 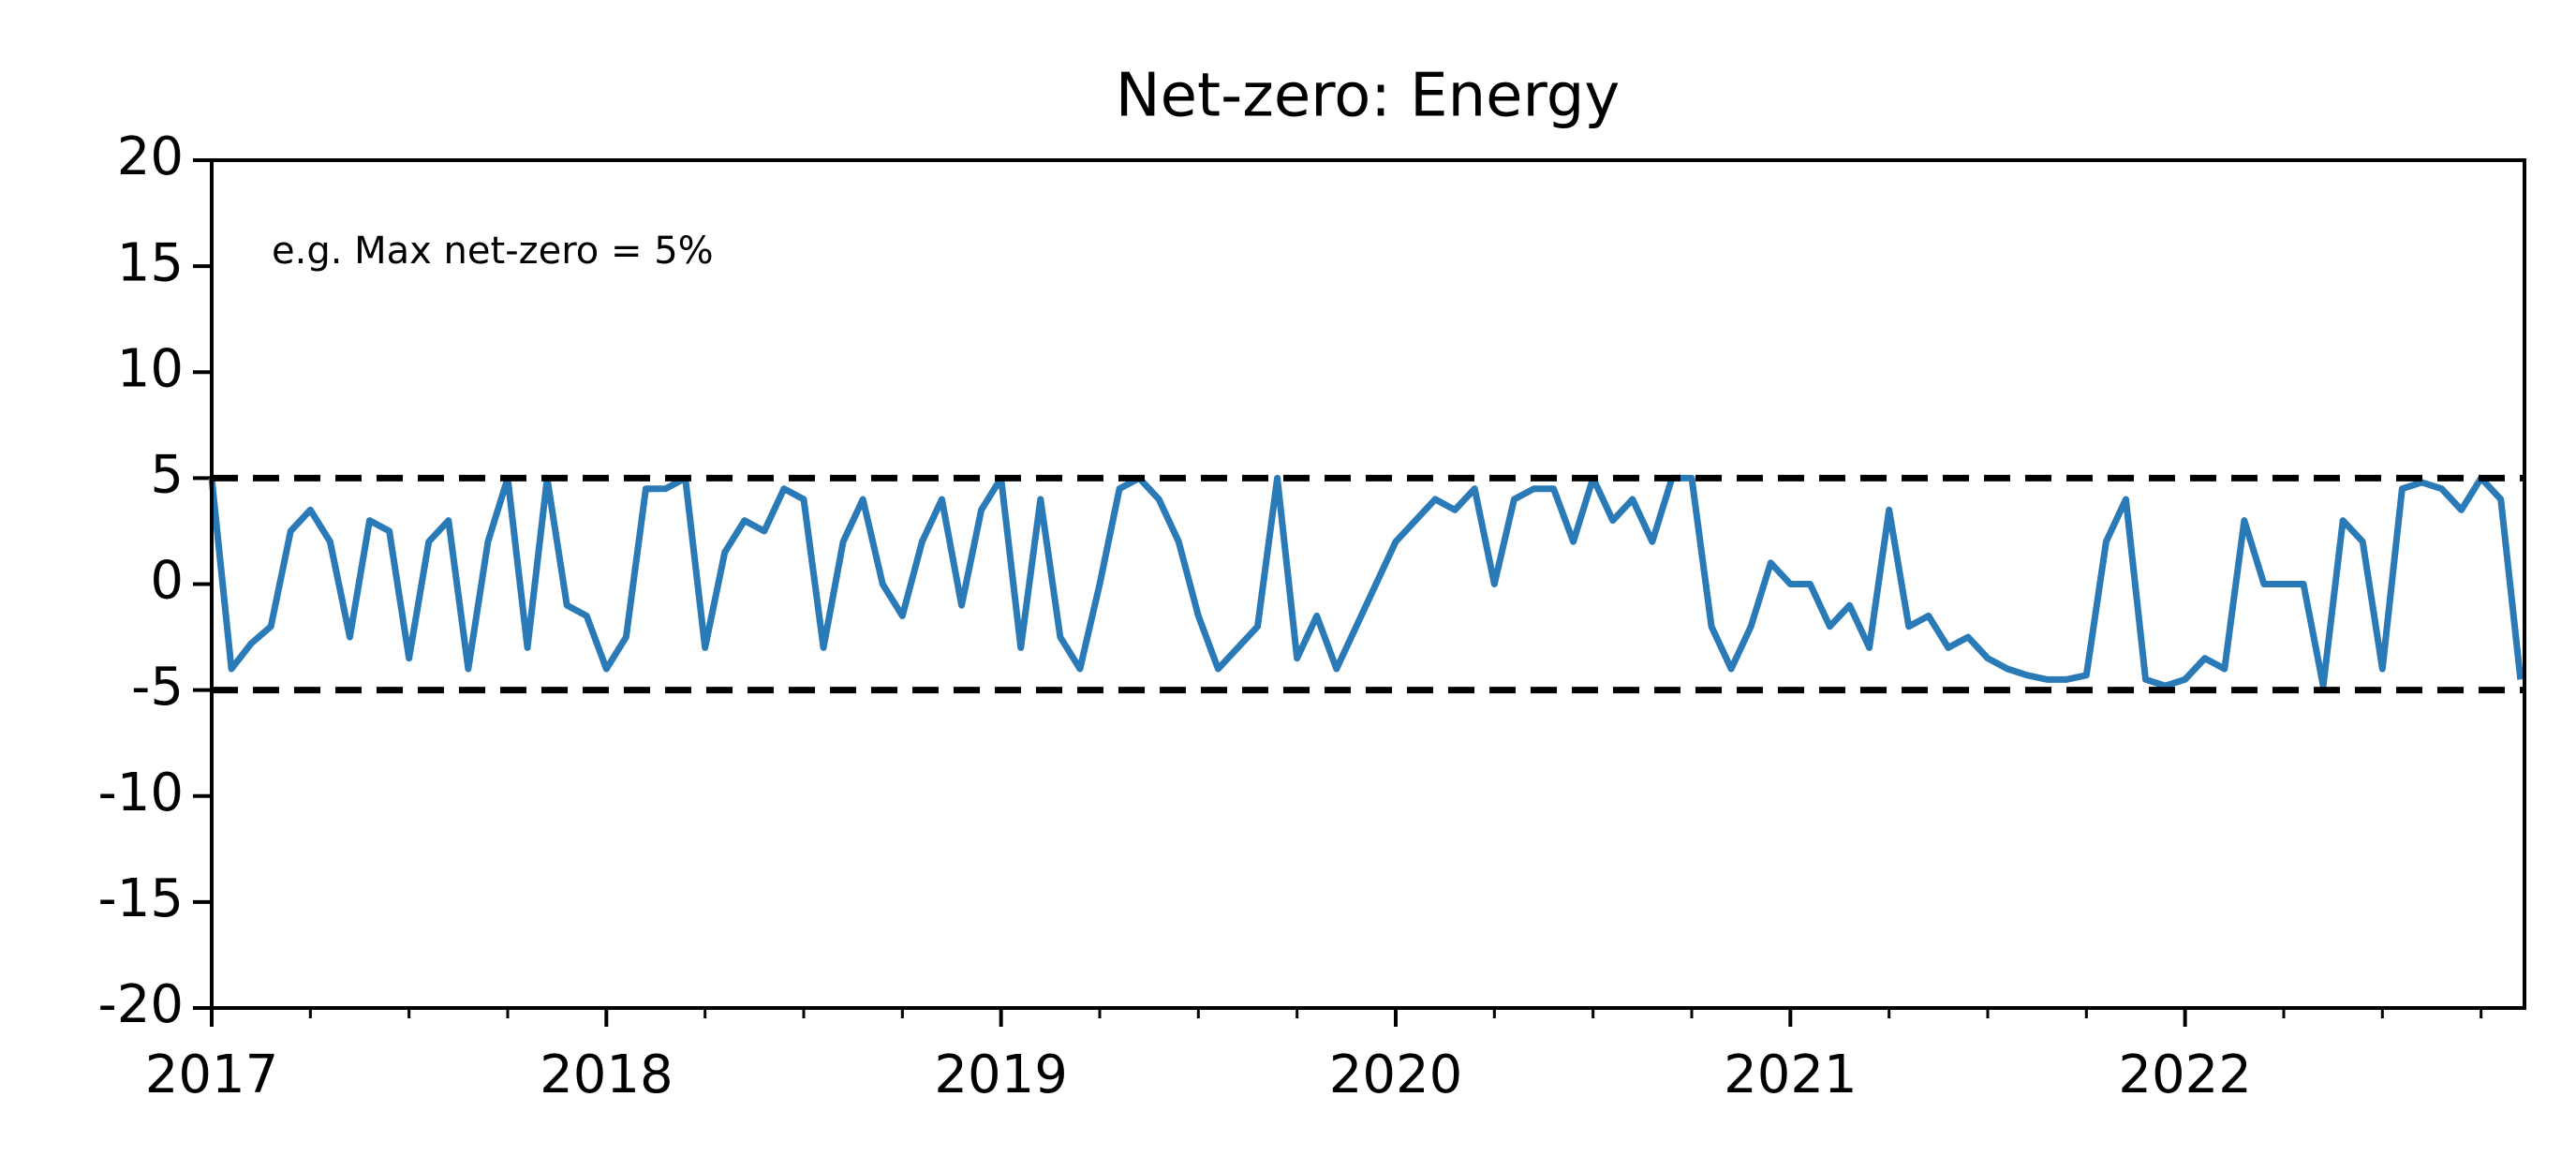 I want to click on y-tick-label: 15, so click(x=150, y=262).